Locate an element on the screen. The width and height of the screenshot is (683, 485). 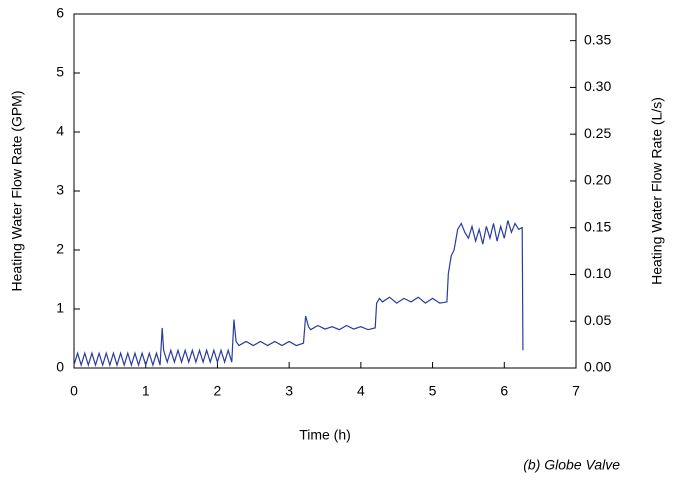
y-tick-label: 5 is located at coordinates (60, 72).